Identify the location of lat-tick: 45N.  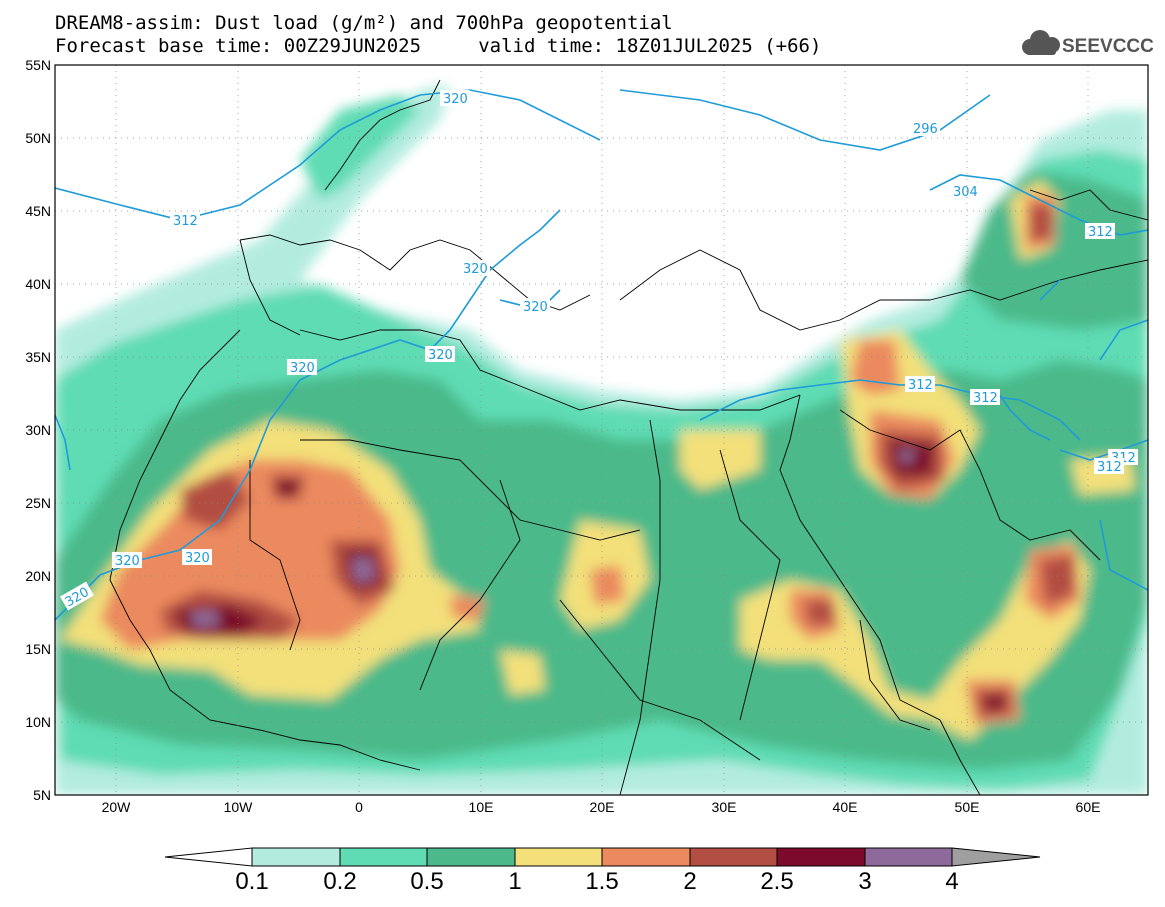
(38, 211).